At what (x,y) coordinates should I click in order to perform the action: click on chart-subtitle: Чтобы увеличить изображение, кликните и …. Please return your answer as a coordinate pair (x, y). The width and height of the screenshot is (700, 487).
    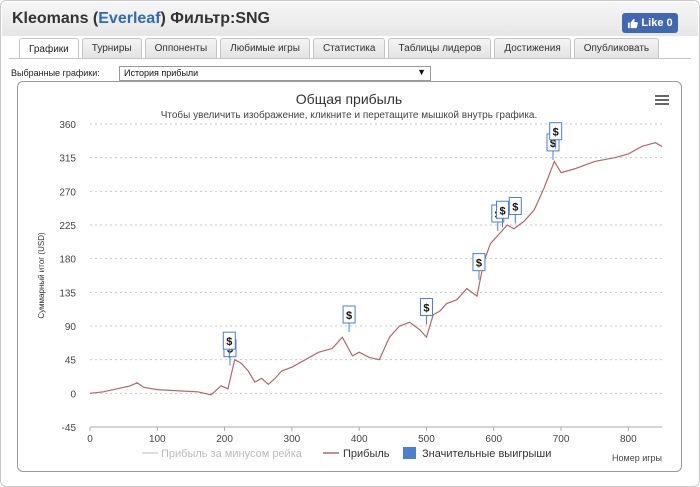
    Looking at the image, I should click on (349, 115).